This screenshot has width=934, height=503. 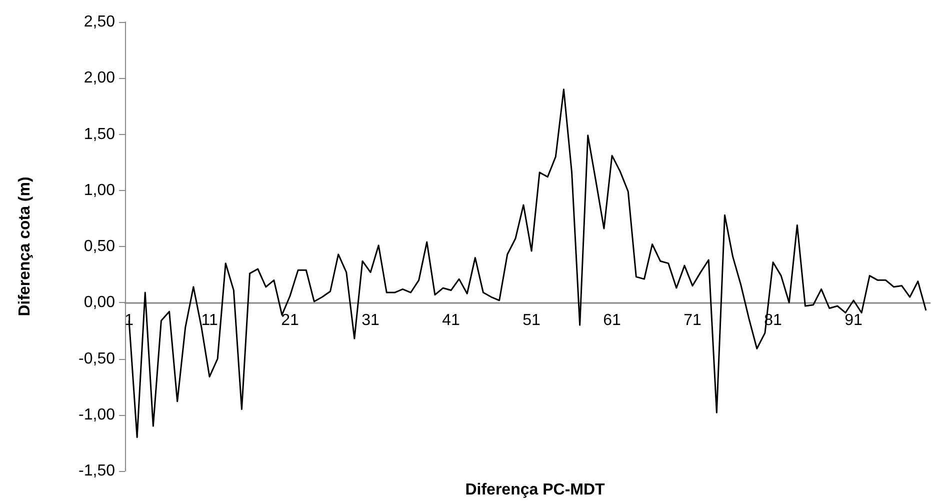 What do you see at coordinates (100, 78) in the screenshot?
I see `y-tick-label: 2,00` at bounding box center [100, 78].